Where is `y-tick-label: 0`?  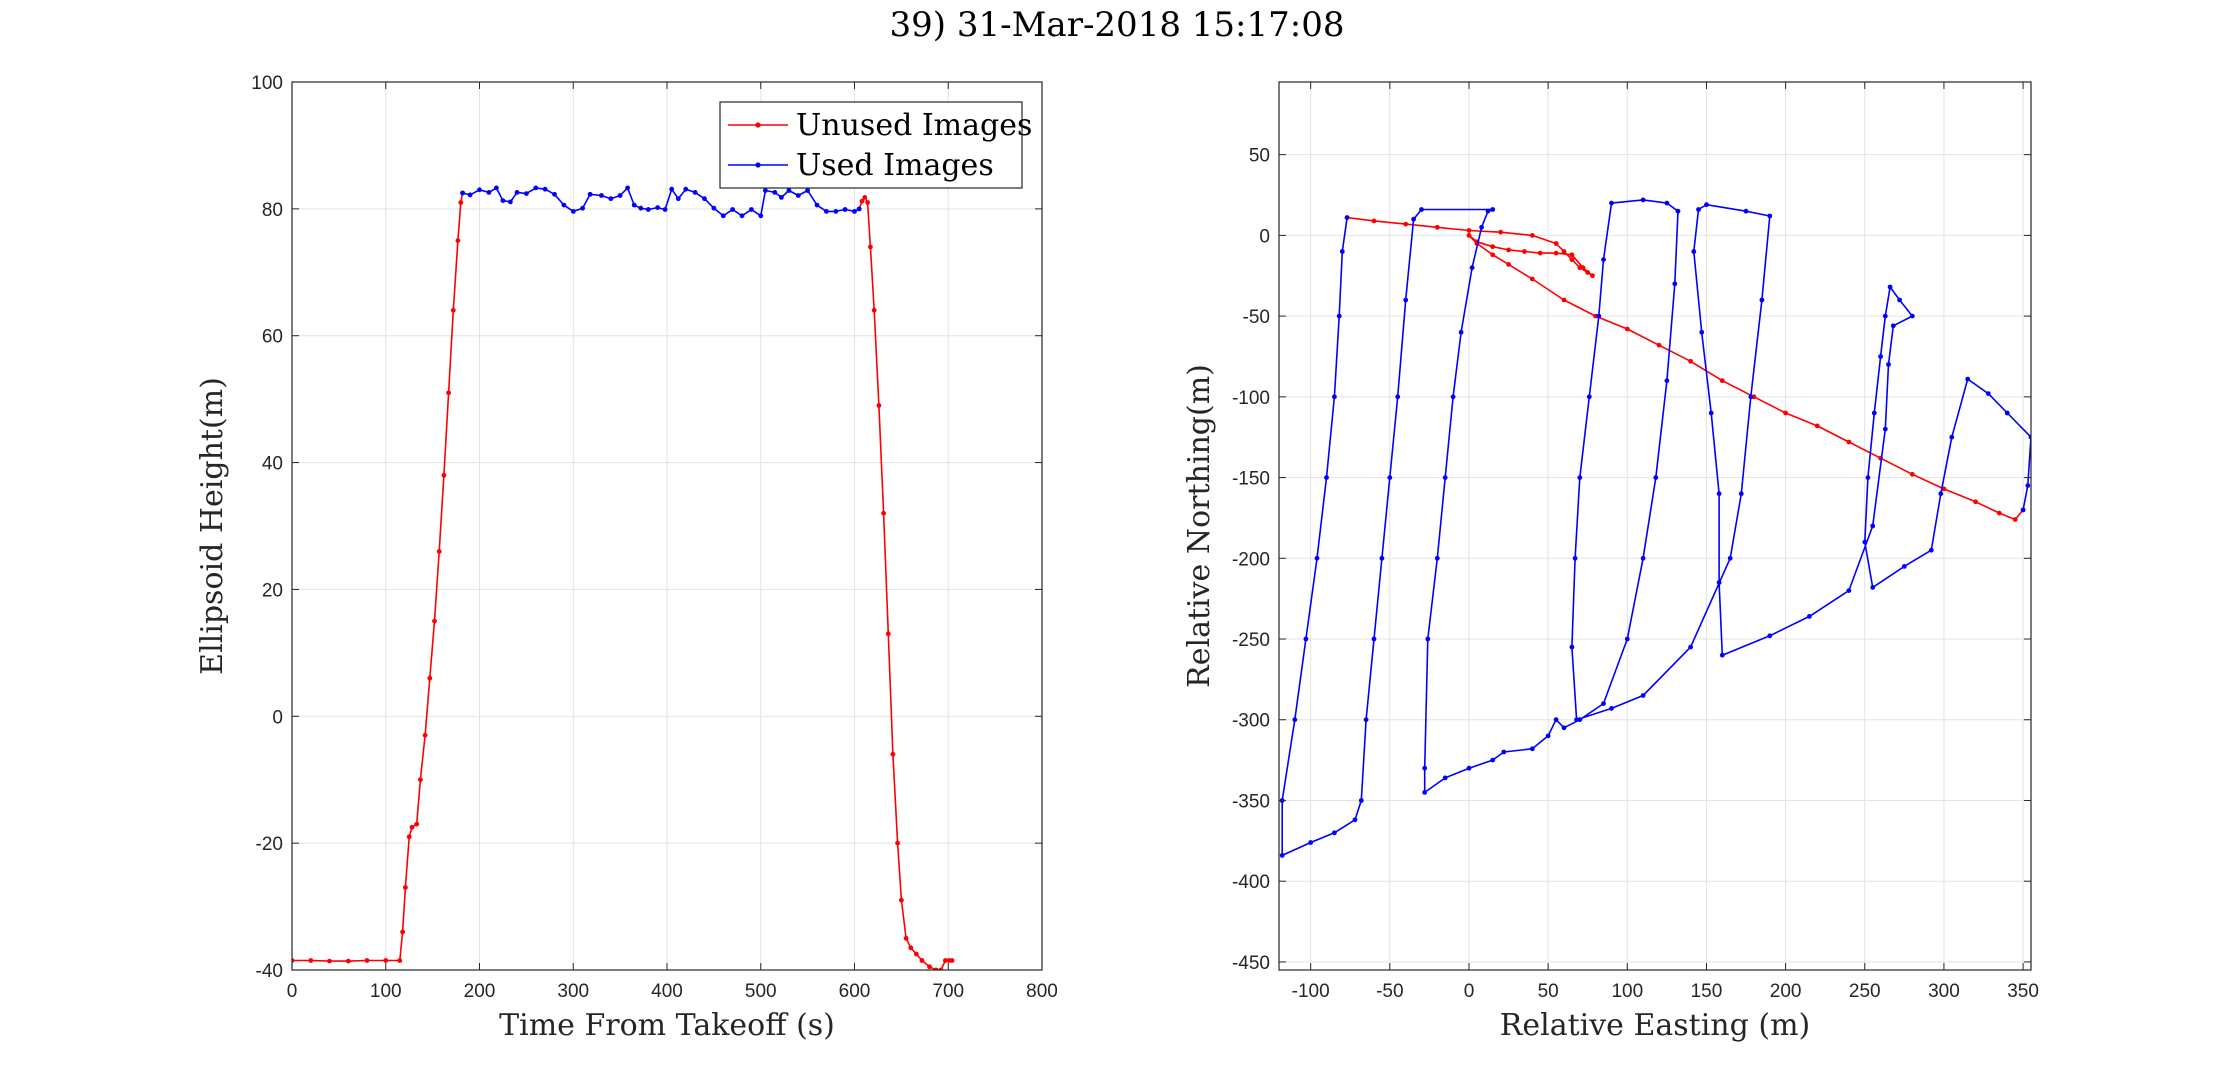
y-tick-label: 0 is located at coordinates (277, 717).